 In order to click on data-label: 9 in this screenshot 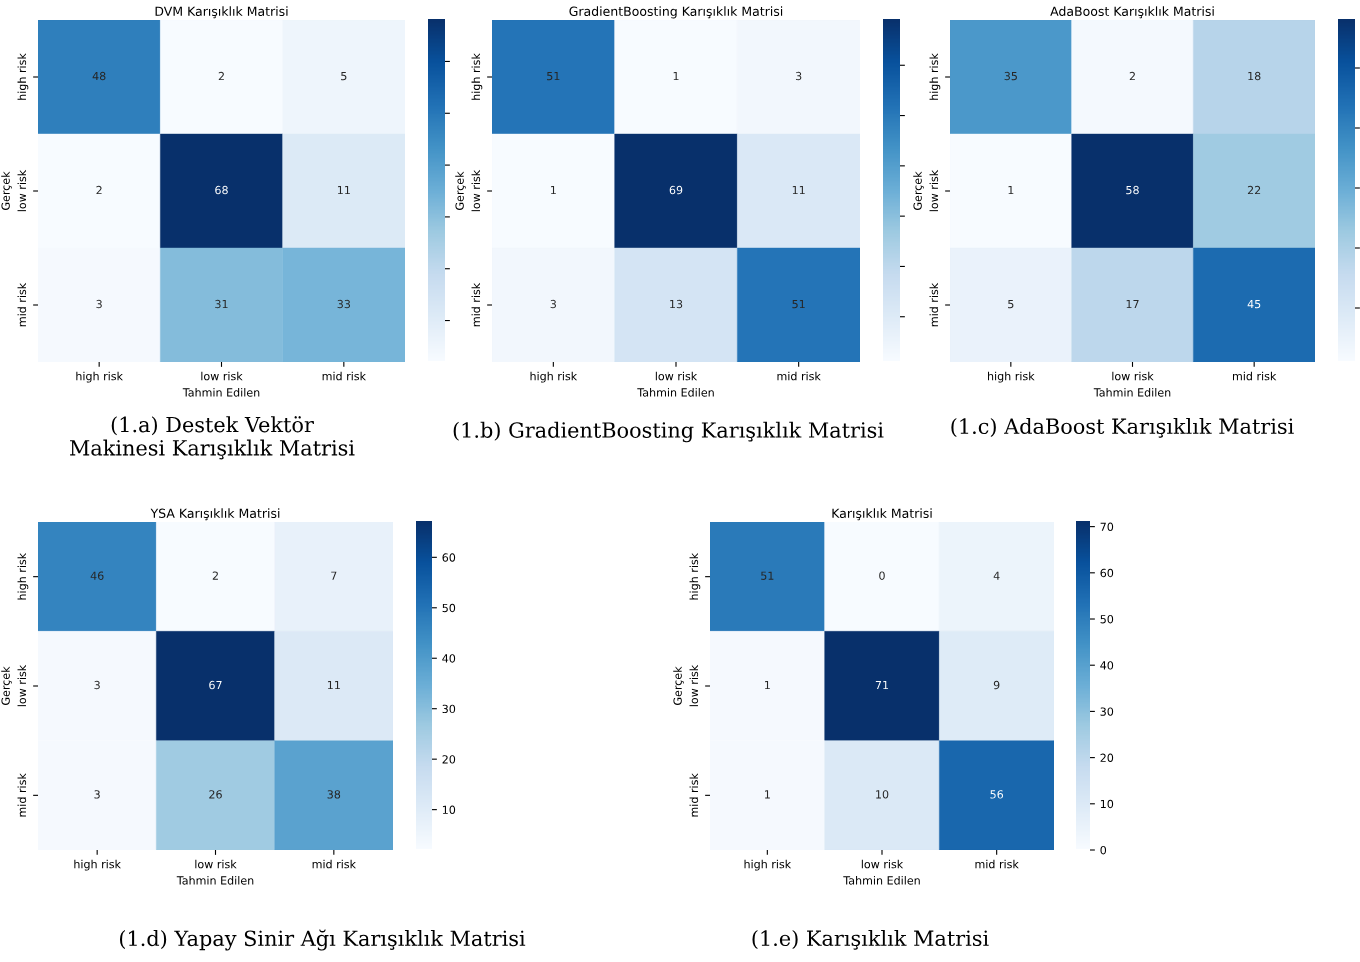, I will do `click(996, 685)`.